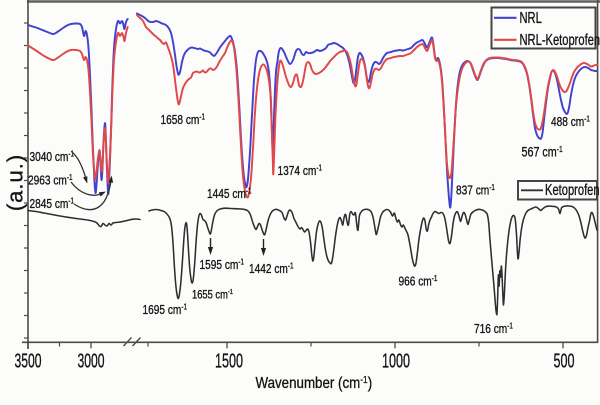 The height and width of the screenshot is (405, 600). Describe the element at coordinates (314, 383) in the screenshot. I see `svg-text: Wavenumber (cm-1)` at that location.